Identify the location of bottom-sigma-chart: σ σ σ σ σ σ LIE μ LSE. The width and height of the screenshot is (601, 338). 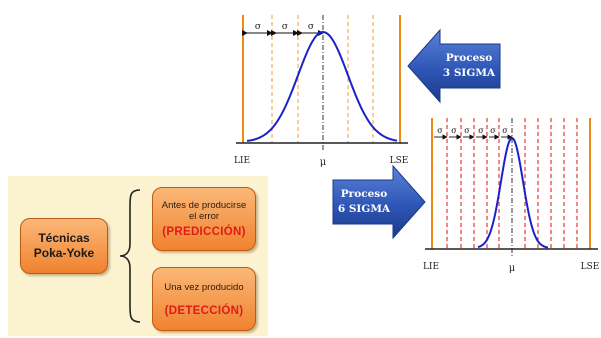
(511, 196).